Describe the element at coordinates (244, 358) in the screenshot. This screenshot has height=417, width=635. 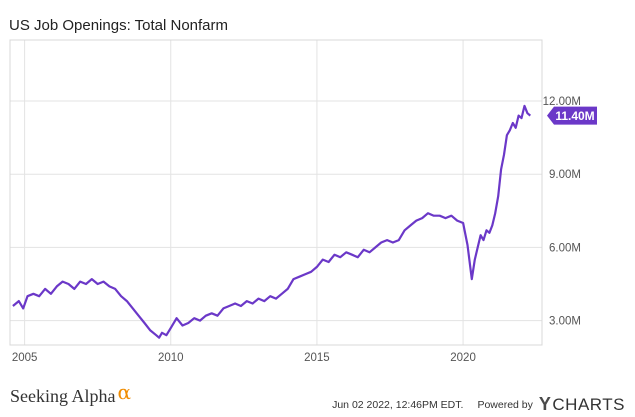
I see `x-tick-labels: 2005 2010 2015 2020` at that location.